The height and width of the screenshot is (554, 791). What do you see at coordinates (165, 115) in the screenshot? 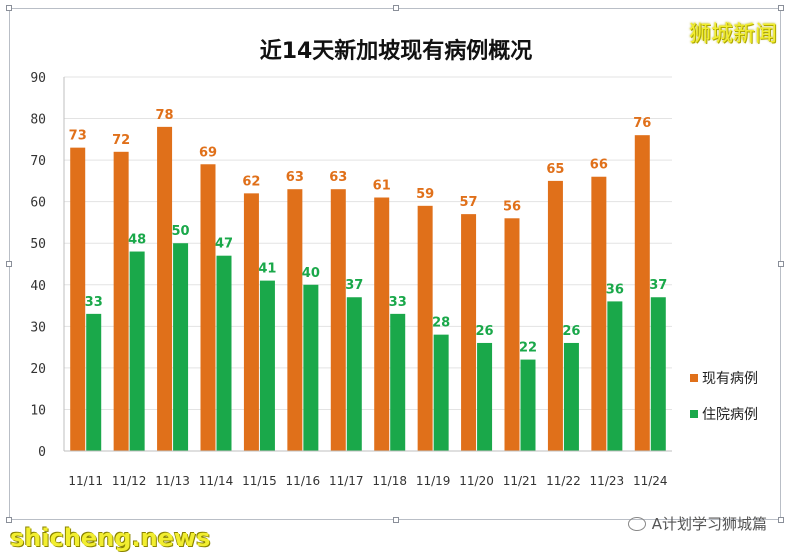
I see `data-label-existing-cases: 78` at bounding box center [165, 115].